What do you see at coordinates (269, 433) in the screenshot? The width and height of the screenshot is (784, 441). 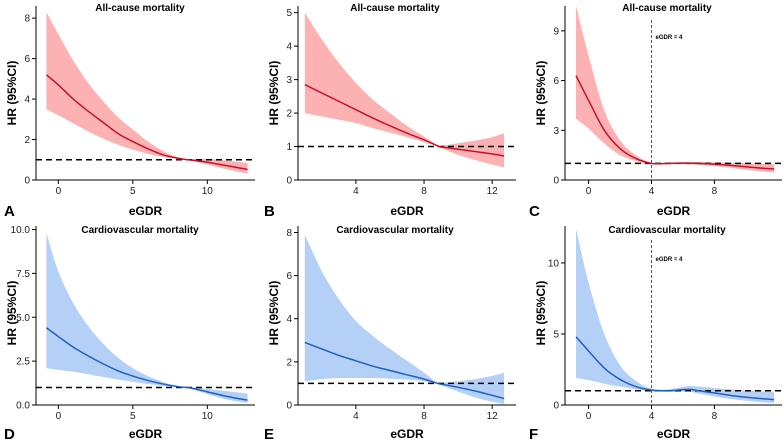 I see `panel-letter: E` at bounding box center [269, 433].